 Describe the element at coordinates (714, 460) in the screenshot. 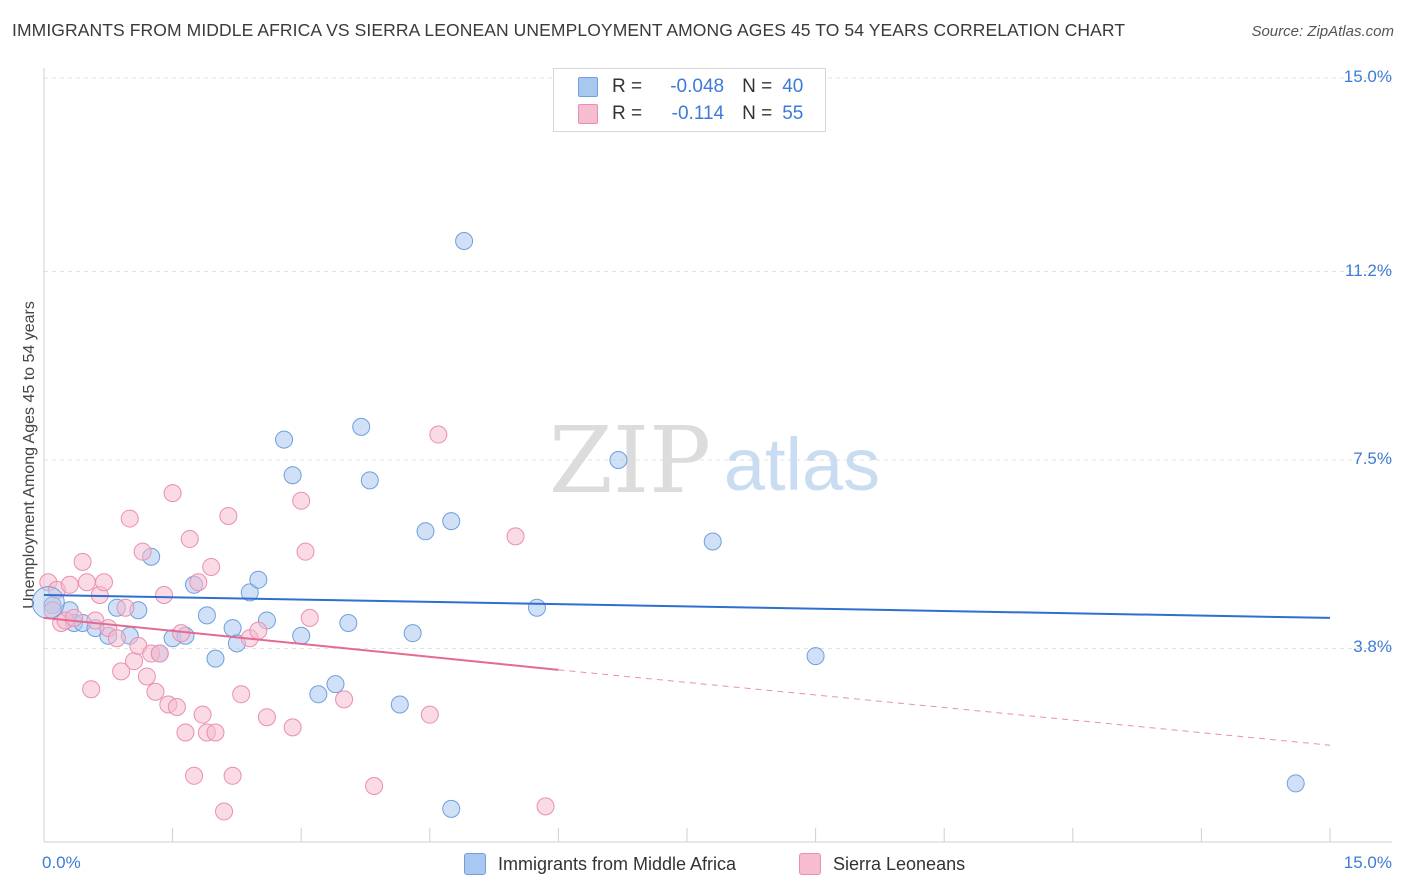

I see `watermark: ZIP atlas` at that location.